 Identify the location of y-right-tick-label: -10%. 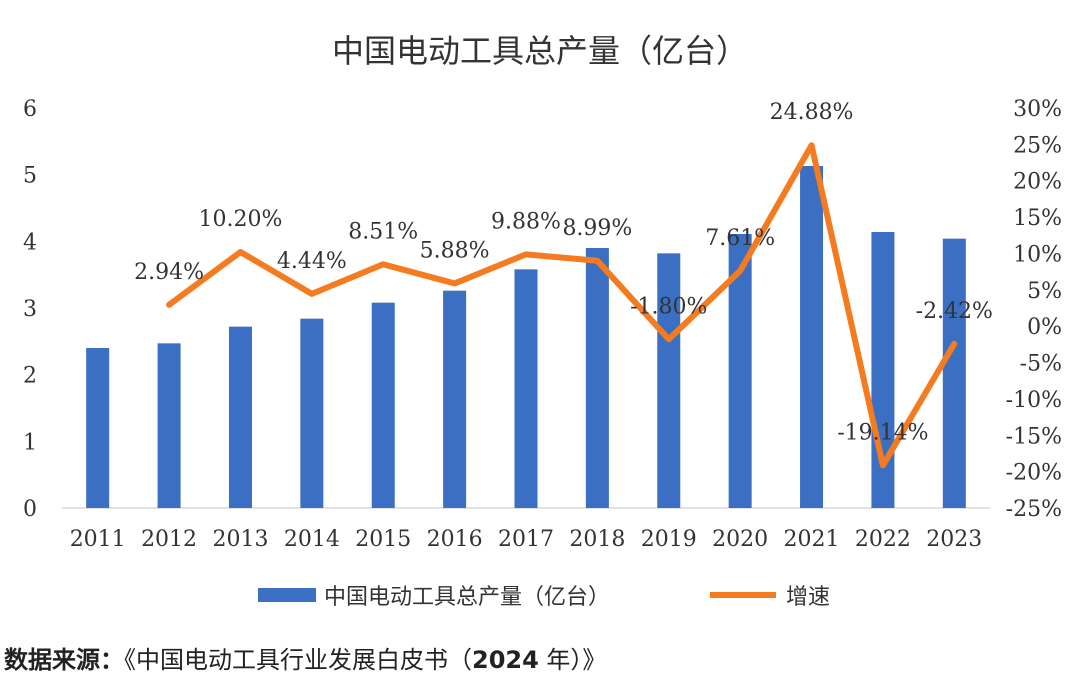
(1034, 400).